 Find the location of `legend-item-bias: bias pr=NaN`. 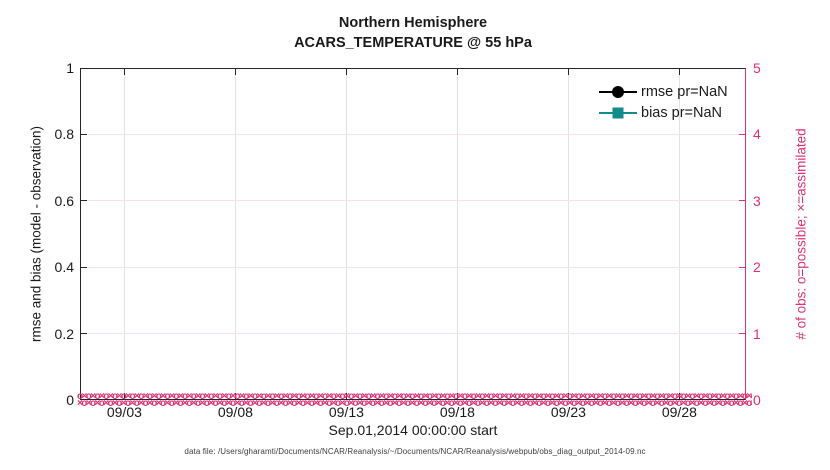

legend-item-bias: bias pr=NaN is located at coordinates (663, 112).